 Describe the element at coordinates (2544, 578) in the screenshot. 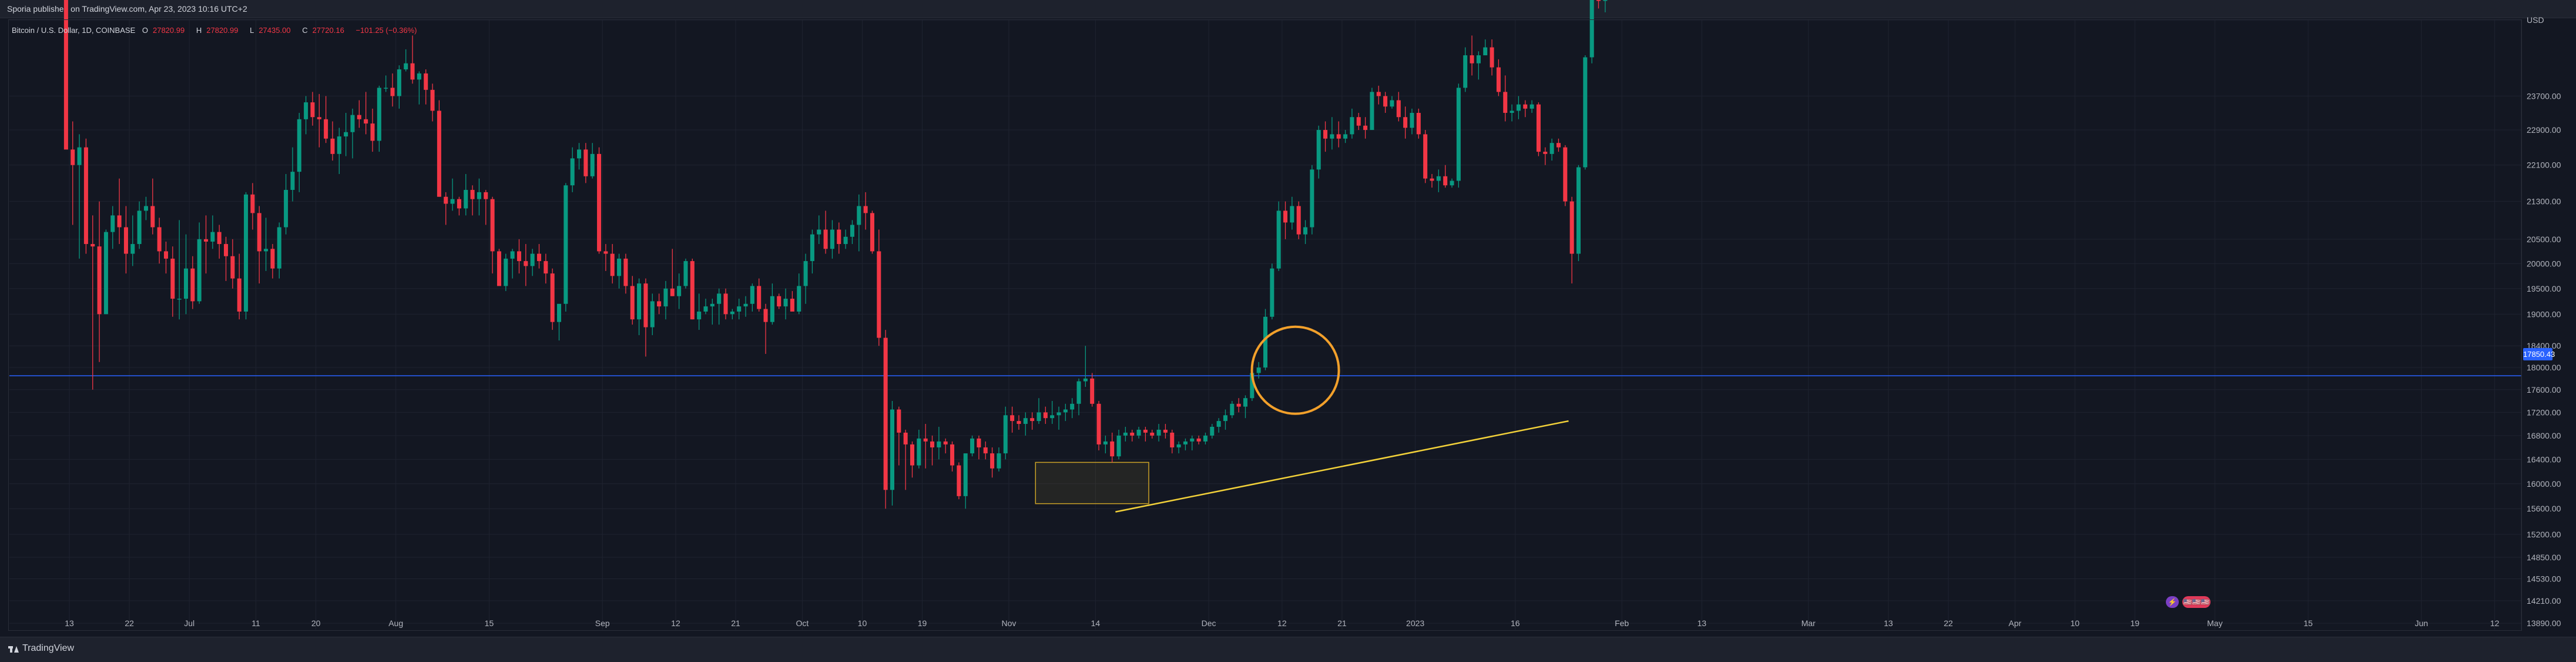

I see `y-tick-label: 14530.00` at that location.